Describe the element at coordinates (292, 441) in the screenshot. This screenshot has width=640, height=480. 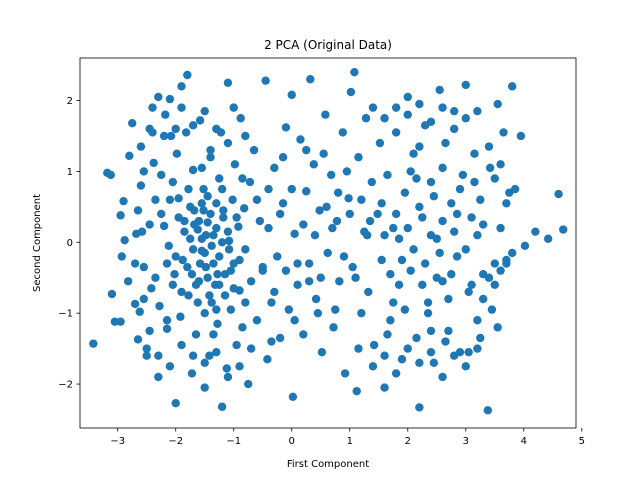
I see `x-tick-label: 0` at that location.